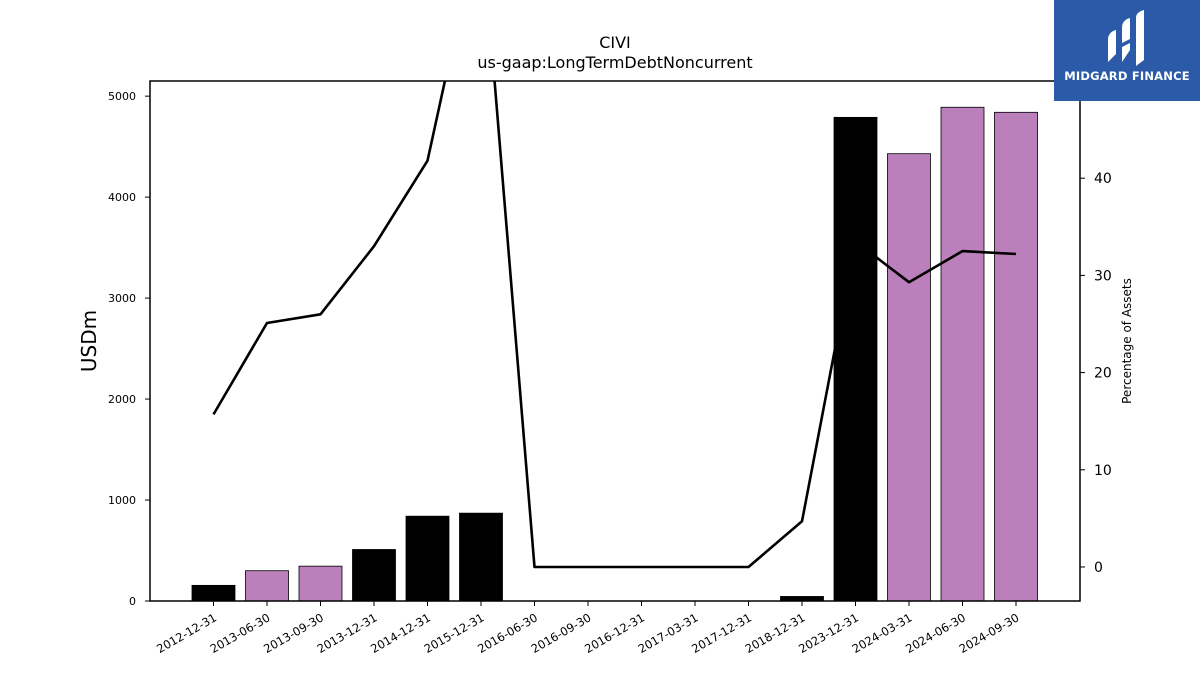 The image size is (1200, 675). What do you see at coordinates (122, 298) in the screenshot?
I see `y-tick-label: 3000` at bounding box center [122, 298].